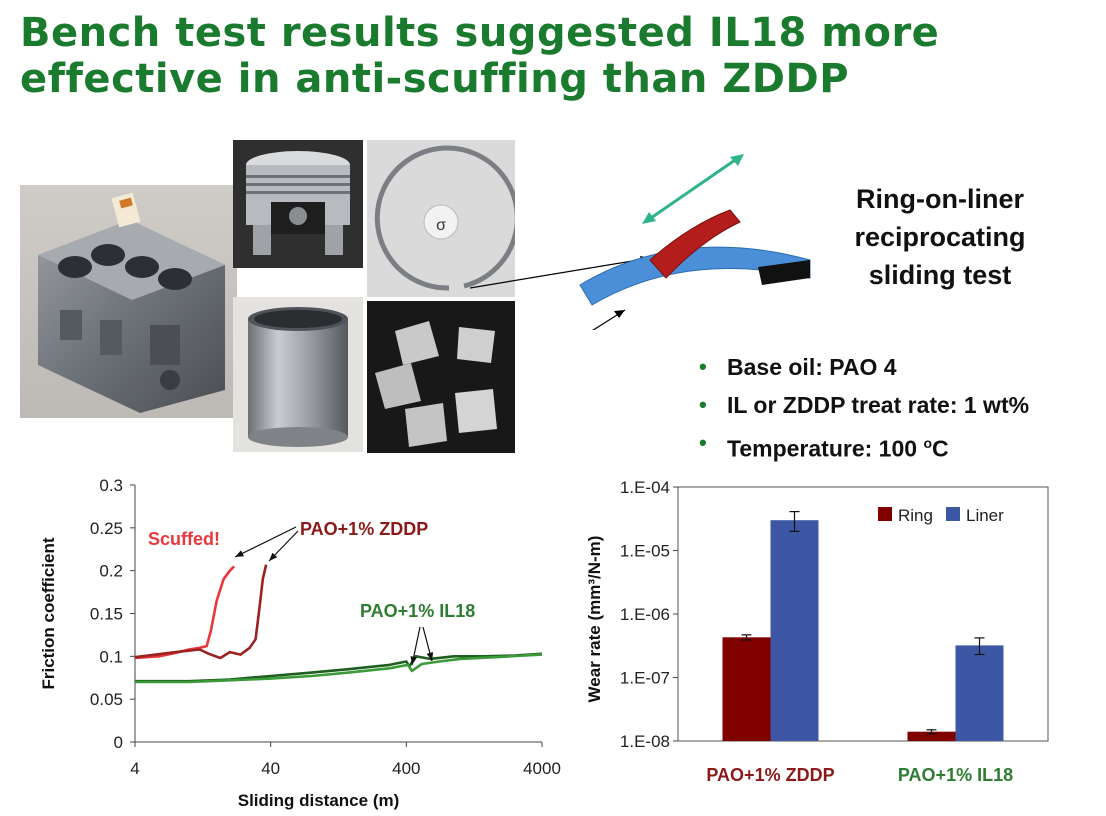 Image resolution: width=1106 pixels, height=816 pixels. What do you see at coordinates (273, 556) in the screenshot?
I see `zddp-arrow-to-curve-head` at bounding box center [273, 556].